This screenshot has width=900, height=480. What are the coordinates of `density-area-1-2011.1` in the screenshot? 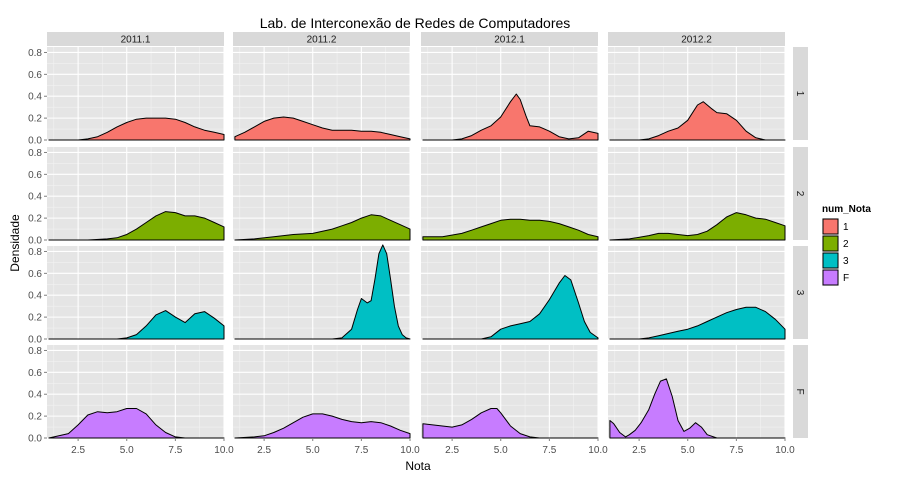 It's located at (136, 129).